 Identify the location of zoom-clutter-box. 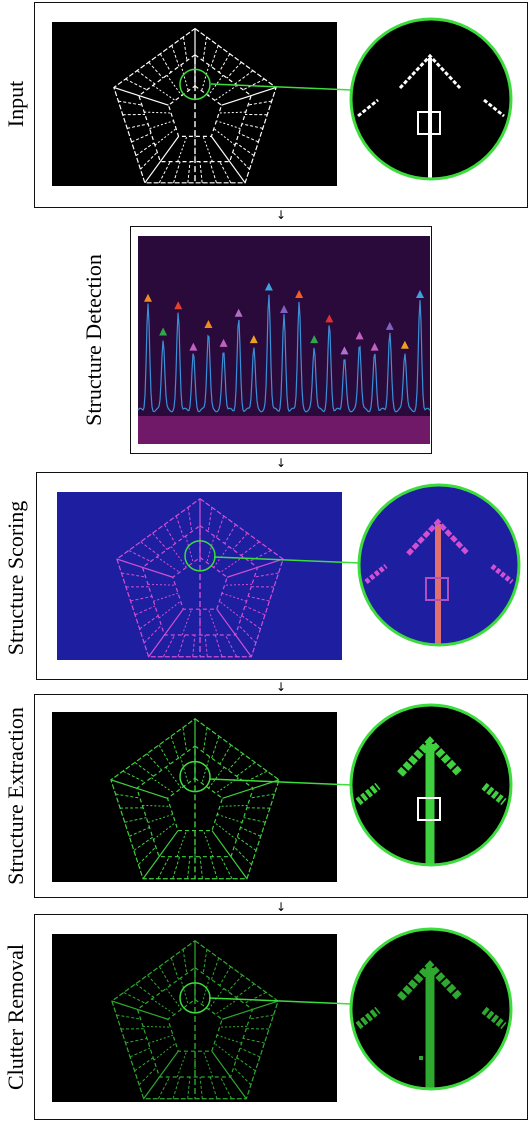
(437, 589).